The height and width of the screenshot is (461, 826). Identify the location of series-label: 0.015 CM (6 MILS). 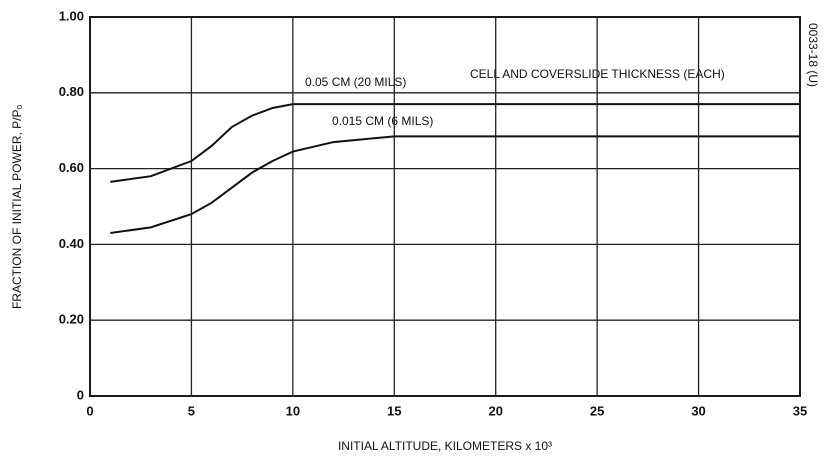
(382, 121).